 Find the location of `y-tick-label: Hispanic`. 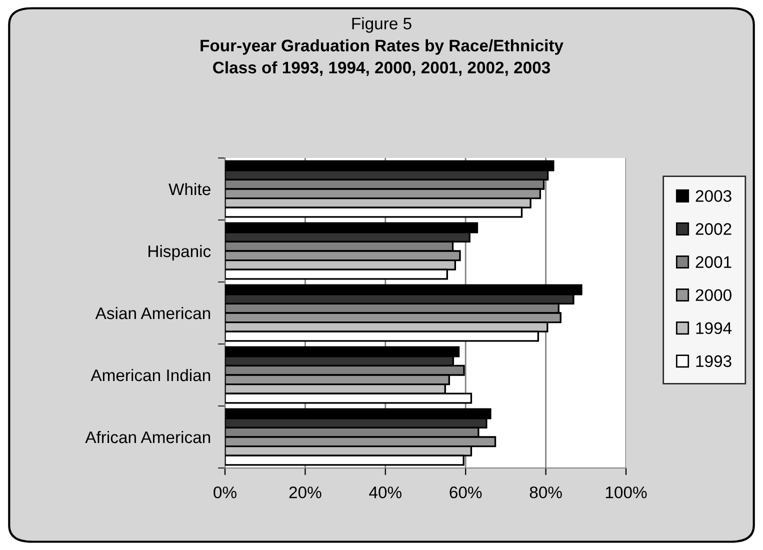

y-tick-label: Hispanic is located at coordinates (179, 252).